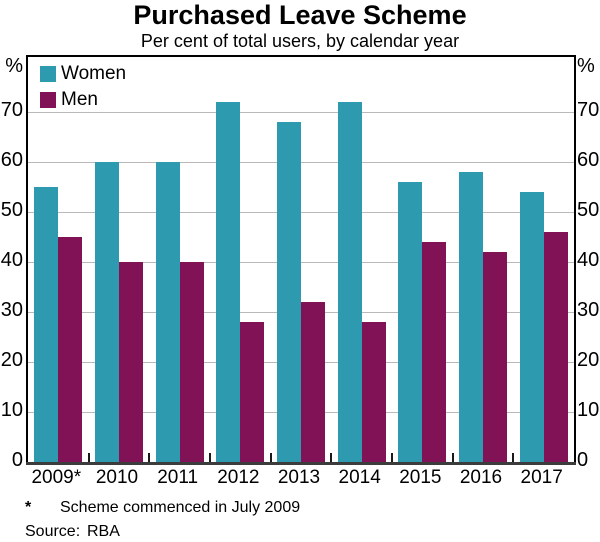 The image size is (600, 542). What do you see at coordinates (359, 477) in the screenshot?
I see `x-axis-label-2014: 2014` at bounding box center [359, 477].